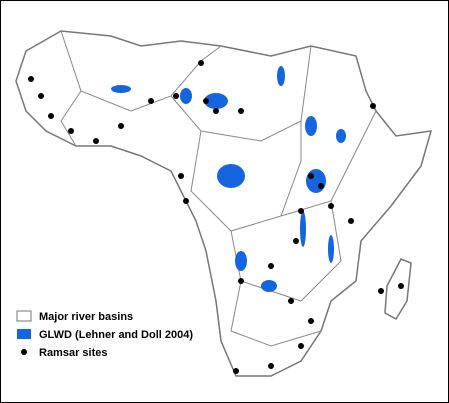 This screenshot has width=449, height=403. I want to click on legend-label: GLWD (Lehner and Doll 2004), so click(116, 335).